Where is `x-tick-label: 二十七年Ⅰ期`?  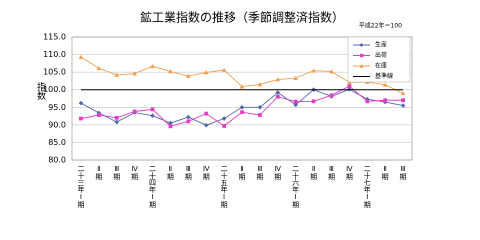 x-tick-label: 二十七年Ⅰ期 is located at coordinates (367, 187).